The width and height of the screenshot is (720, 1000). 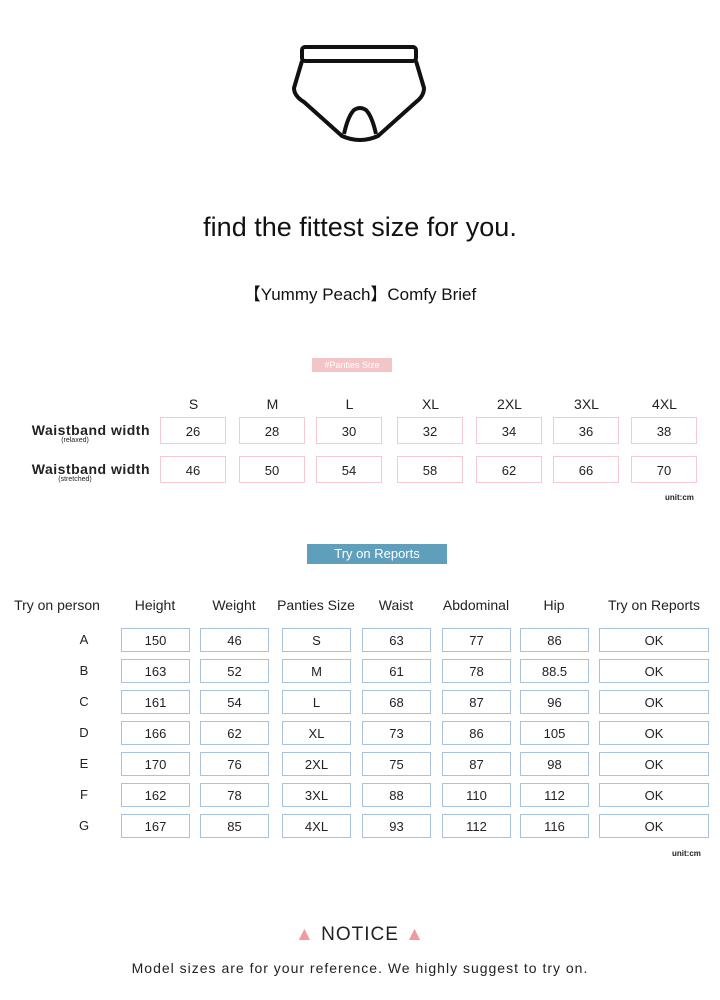 What do you see at coordinates (679, 497) in the screenshot?
I see `size-unit: unit:cm` at bounding box center [679, 497].